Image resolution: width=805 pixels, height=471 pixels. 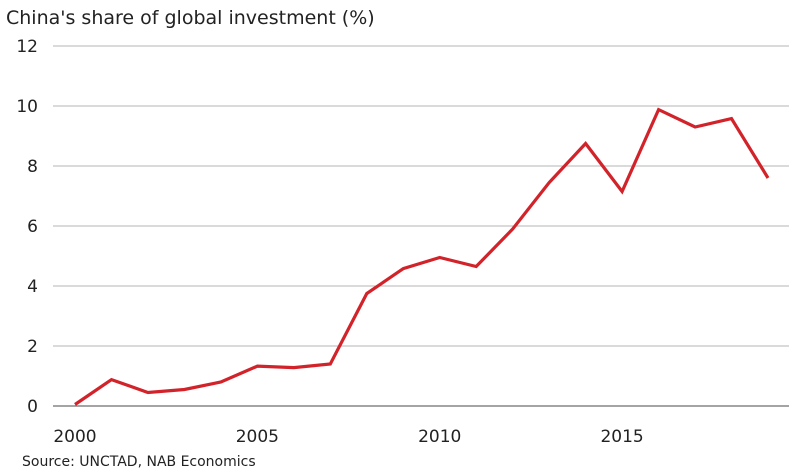 What do you see at coordinates (32, 407) in the screenshot?
I see `y-tick-label: 0` at bounding box center [32, 407].